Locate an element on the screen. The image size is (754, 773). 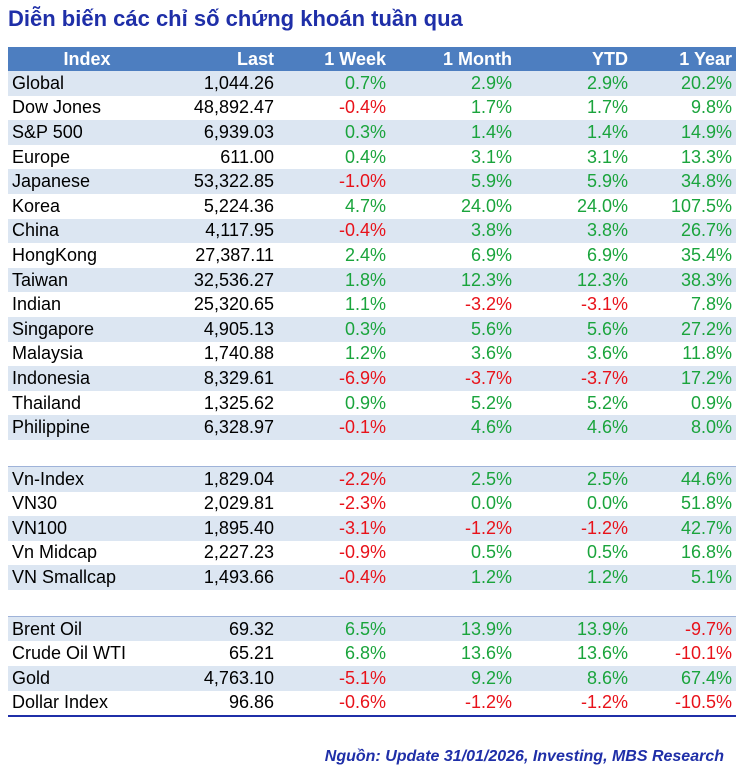
cell-name: Dow Jones is located at coordinates (57, 107).